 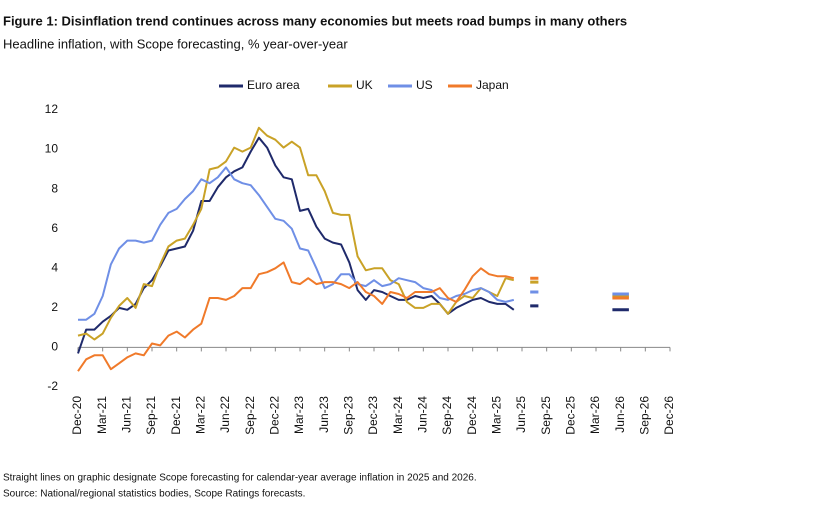 I want to click on x-tick-label: Mar-21, so click(x=102, y=415).